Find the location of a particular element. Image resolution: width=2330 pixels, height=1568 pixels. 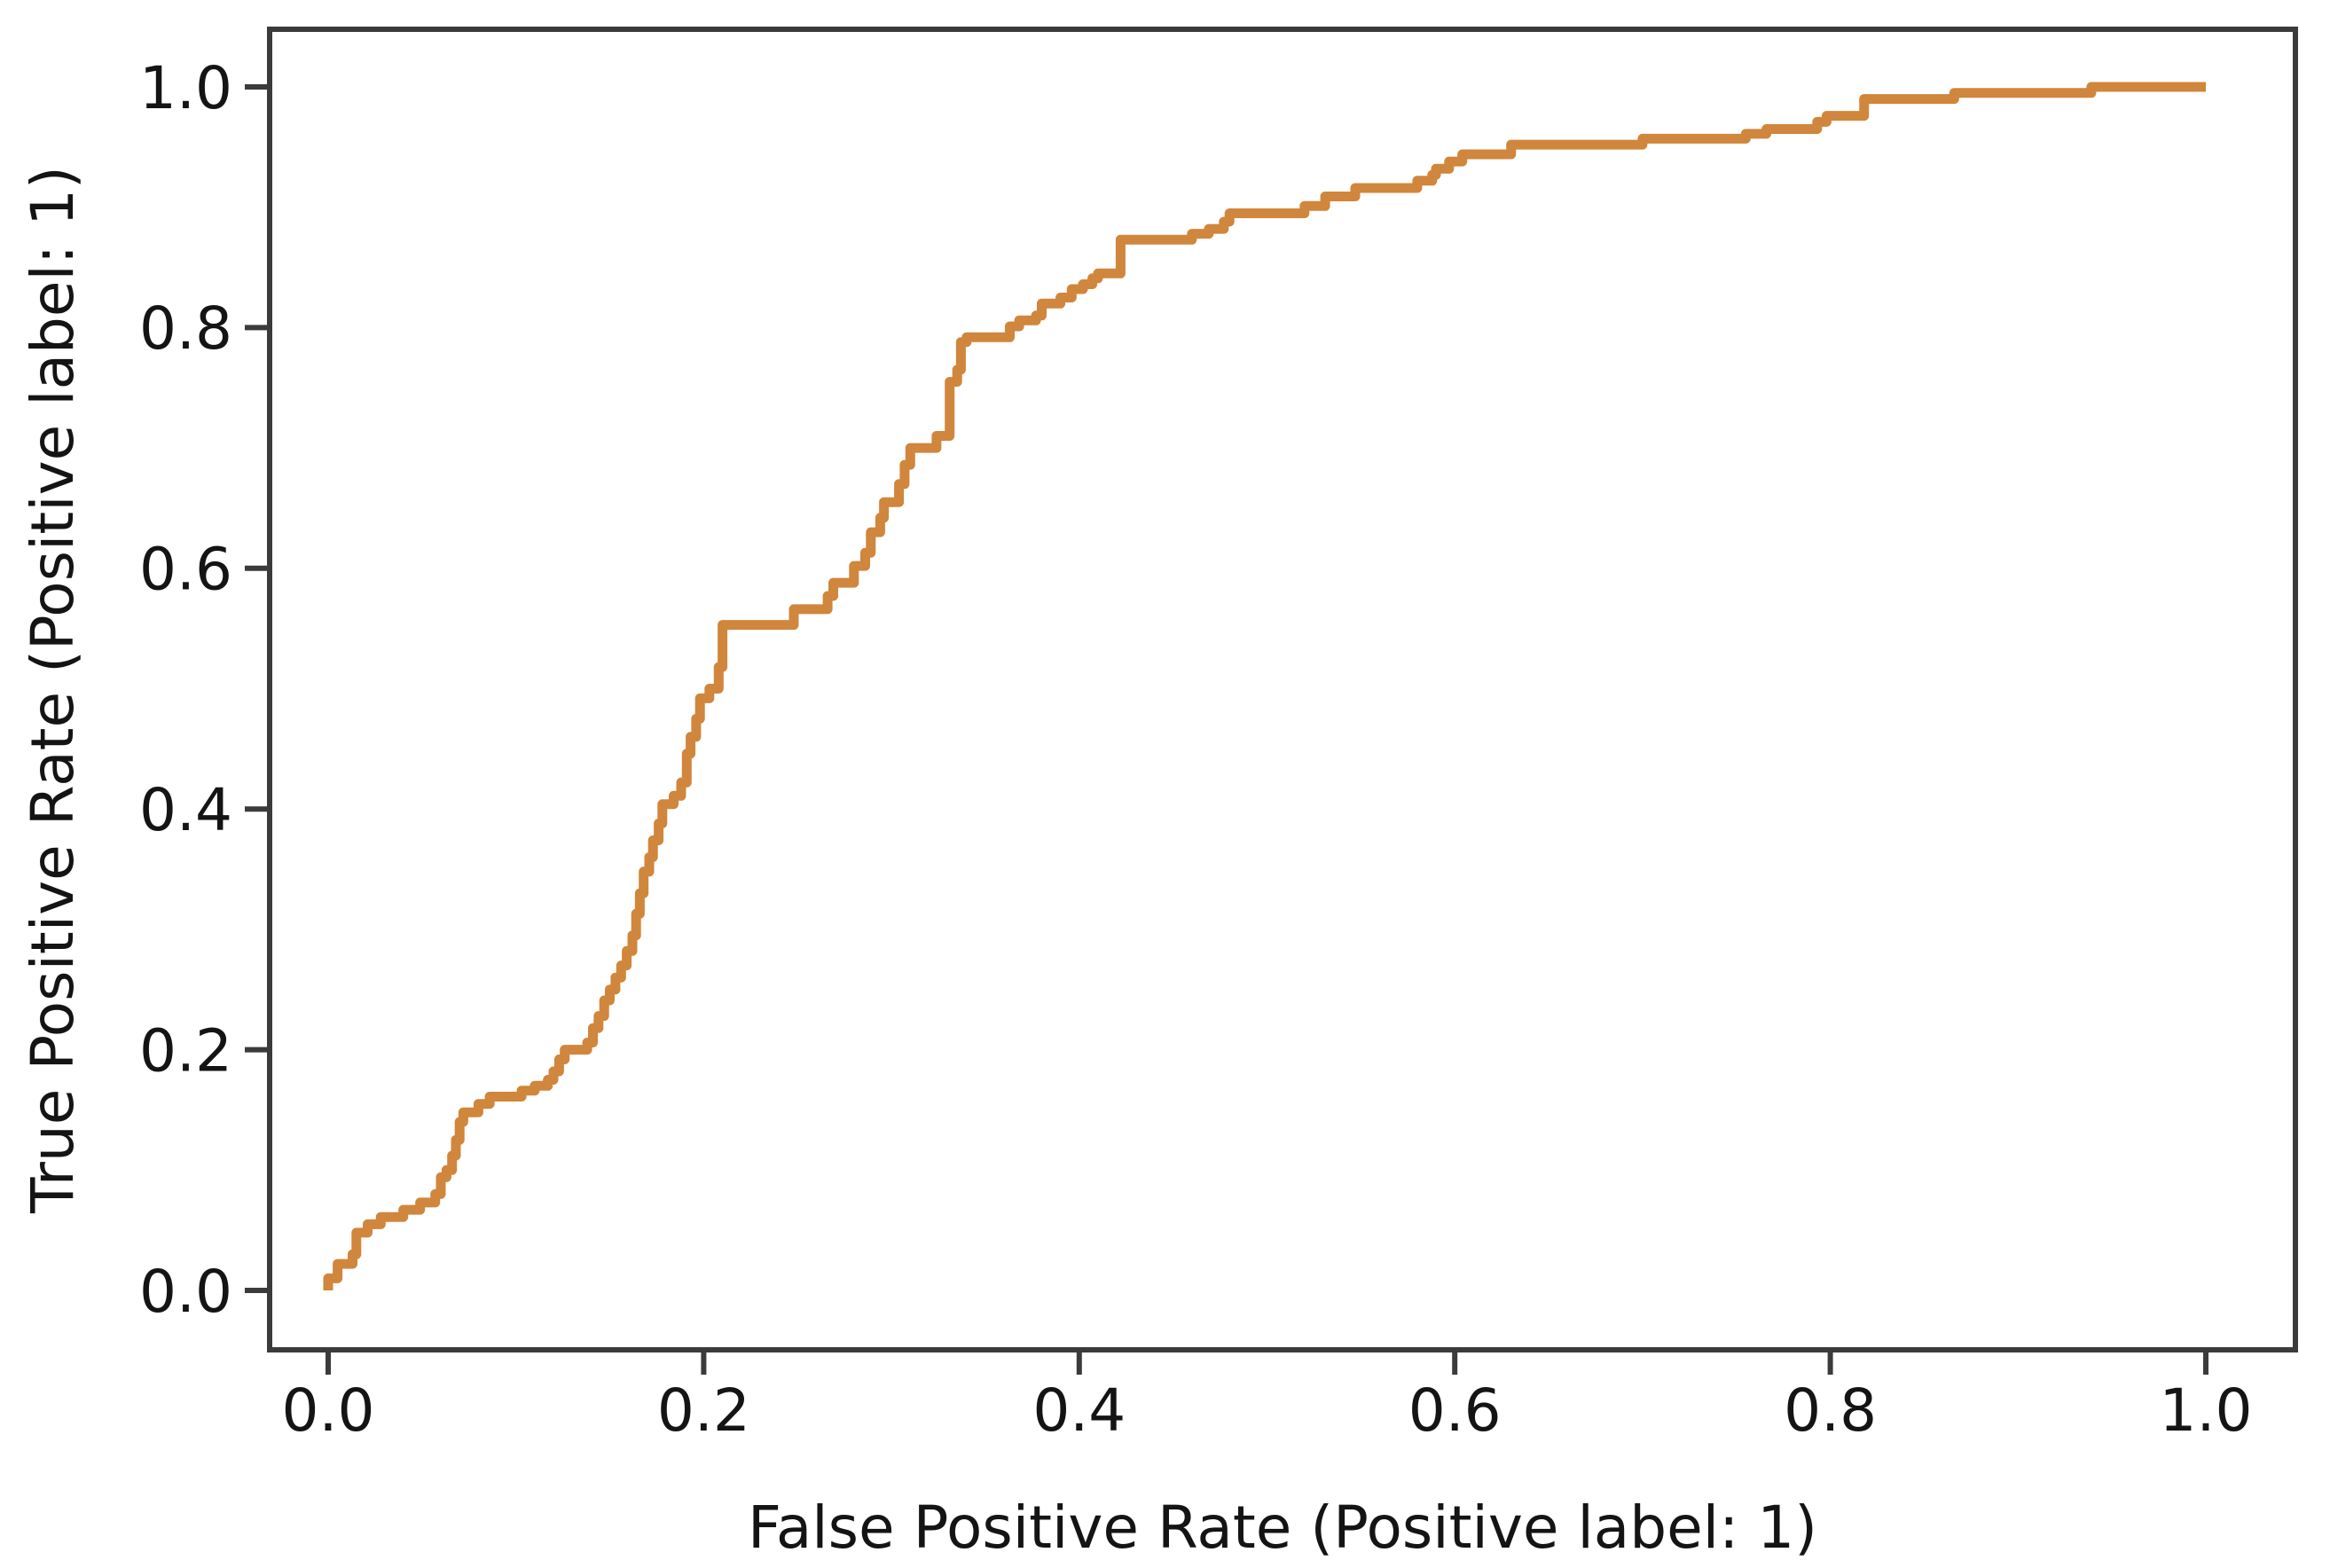

x-tick-label: 0.2 is located at coordinates (703, 1410).